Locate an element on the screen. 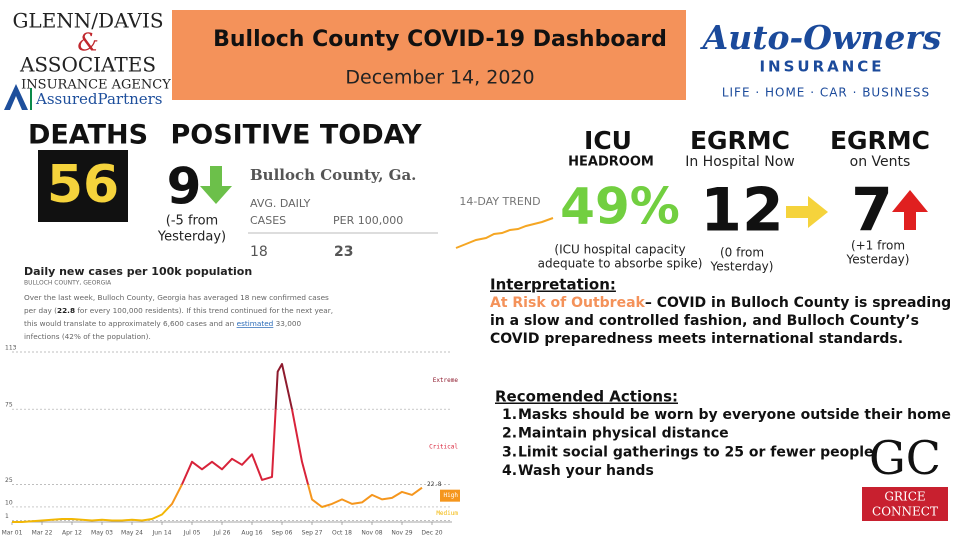 Image resolution: width=960 pixels, height=540 pixels. stat-note: (+1 from is located at coordinates (878, 246).